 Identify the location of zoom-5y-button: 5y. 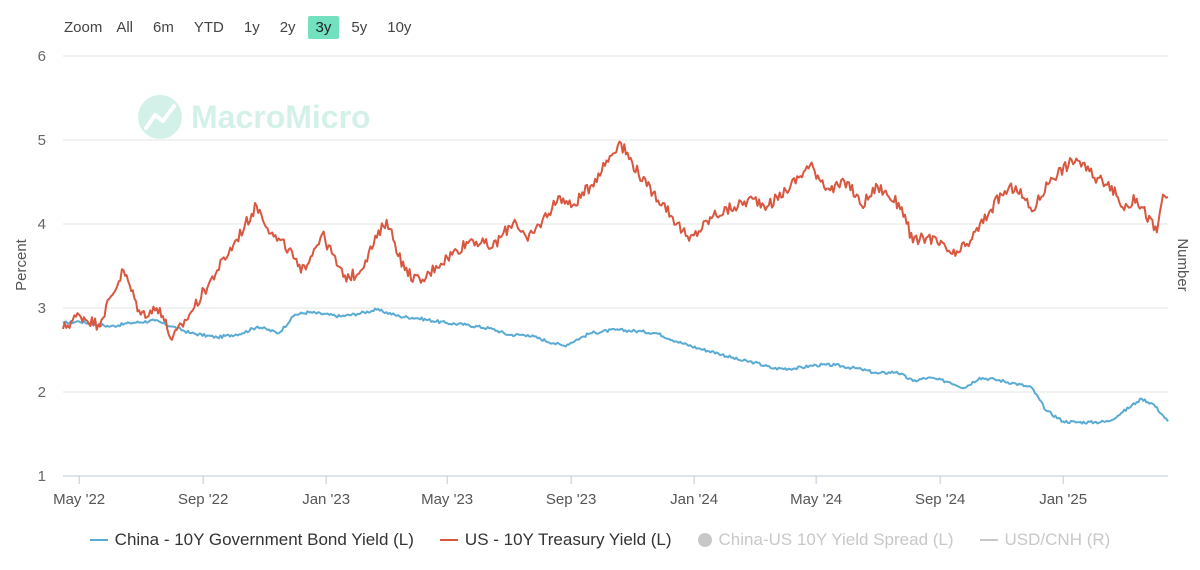
(359, 27).